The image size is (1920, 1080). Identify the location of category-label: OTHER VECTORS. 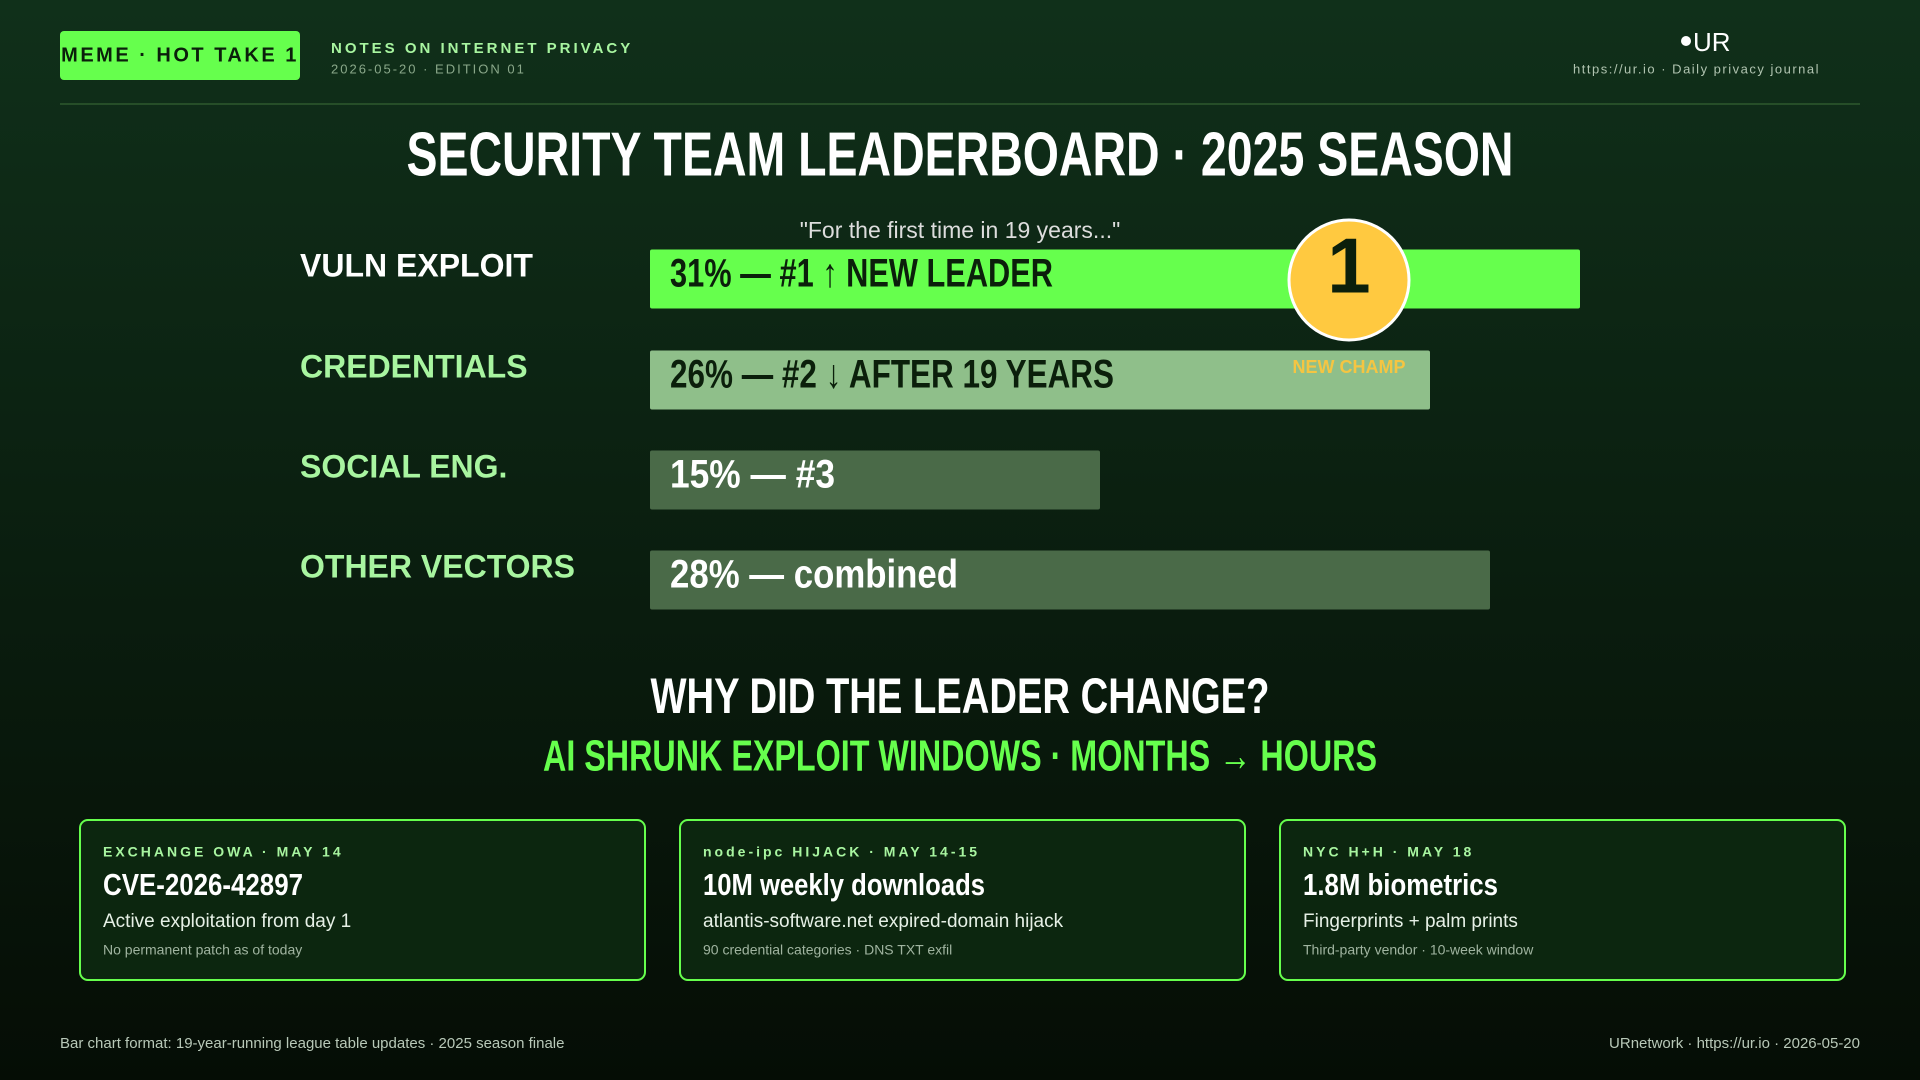
(437, 566).